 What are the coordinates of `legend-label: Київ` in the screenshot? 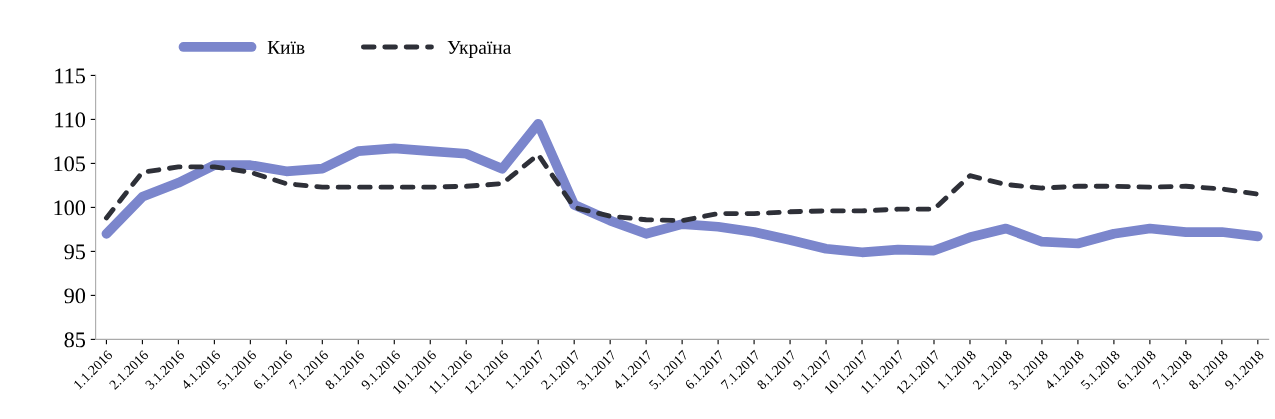 It's located at (286, 47).